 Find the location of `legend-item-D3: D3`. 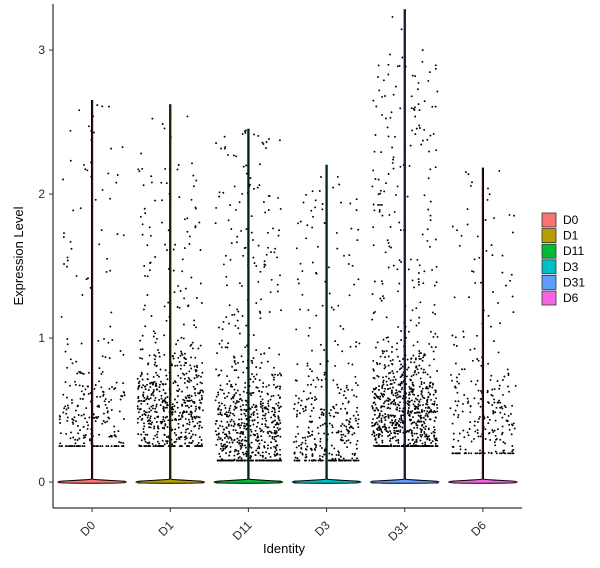

legend-item-D3: D3 is located at coordinates (560, 267).